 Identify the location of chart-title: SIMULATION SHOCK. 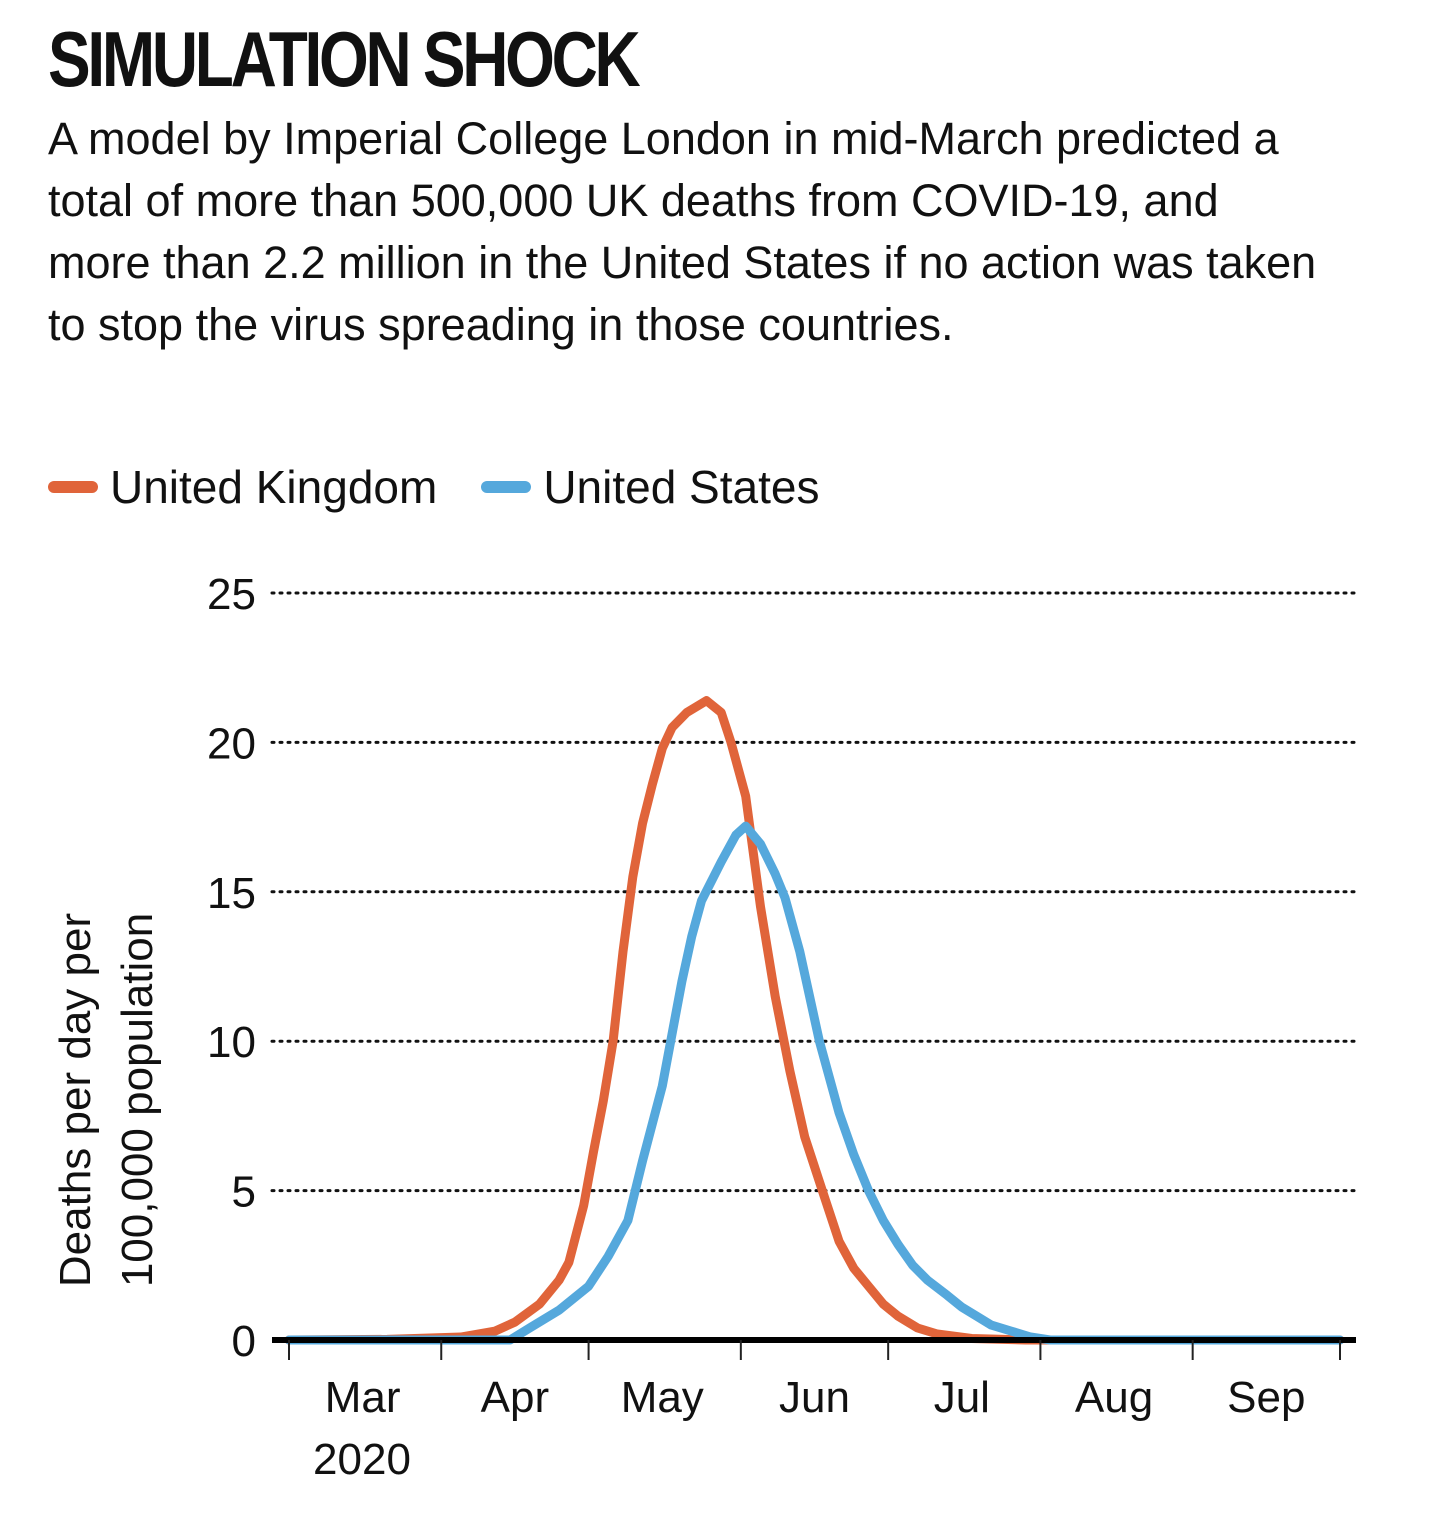
(344, 59).